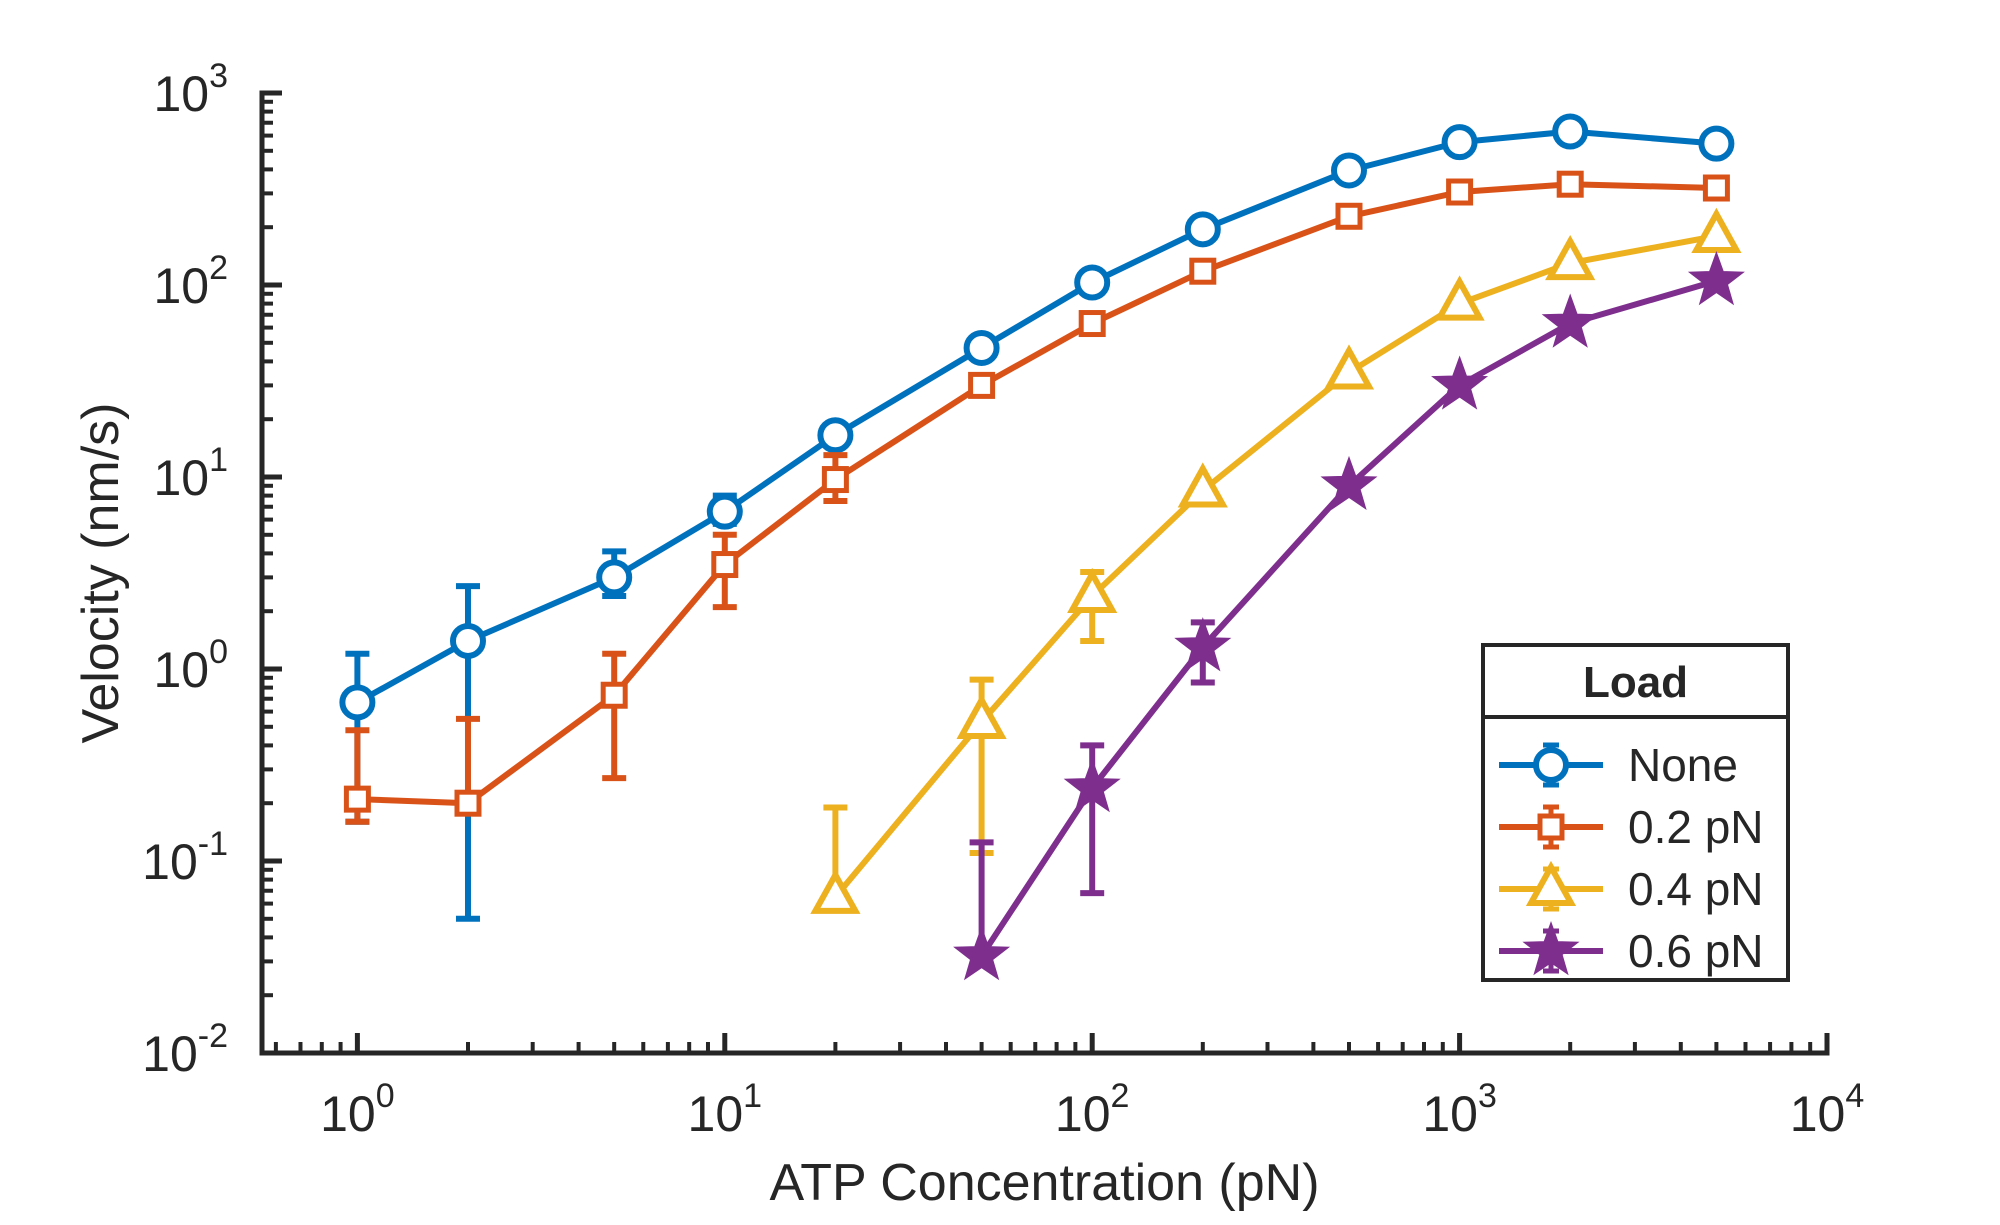 This screenshot has height=1225, width=2000. I want to click on legend-entry: 0.6 pN, so click(1631, 949).